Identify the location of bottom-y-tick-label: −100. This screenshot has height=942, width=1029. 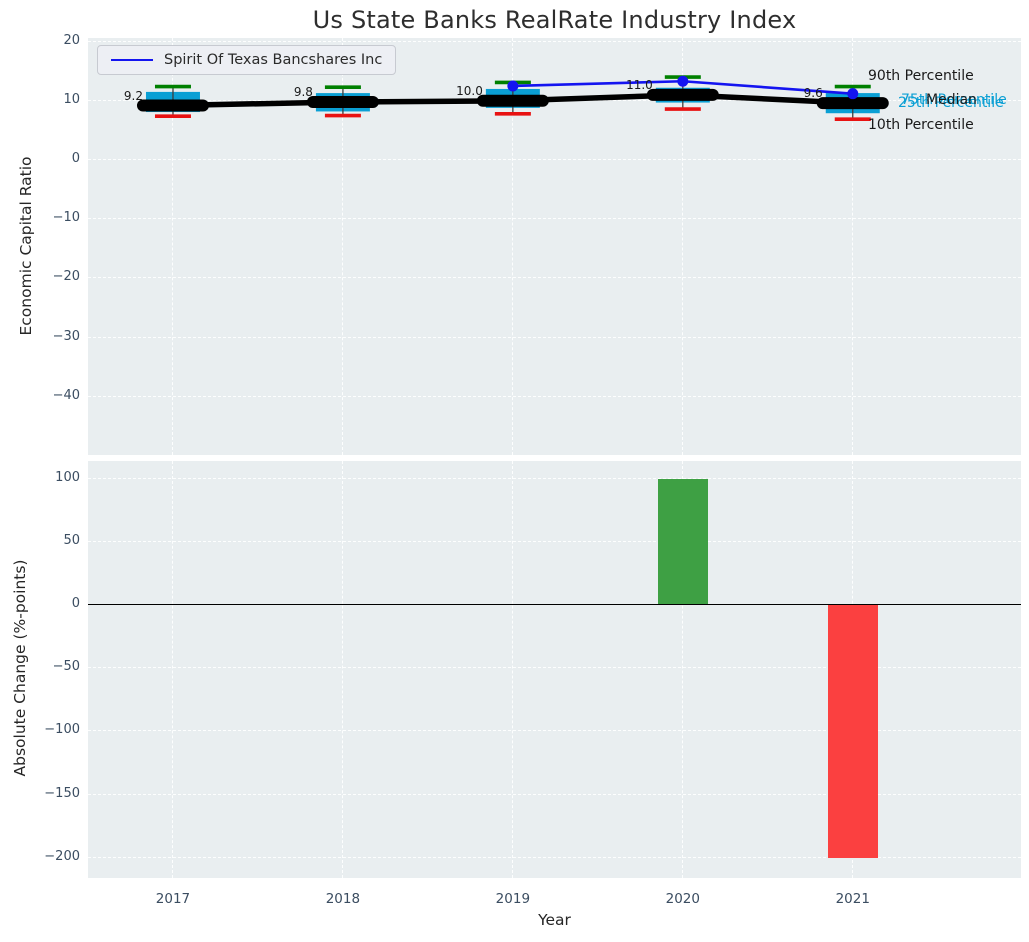
(62, 730).